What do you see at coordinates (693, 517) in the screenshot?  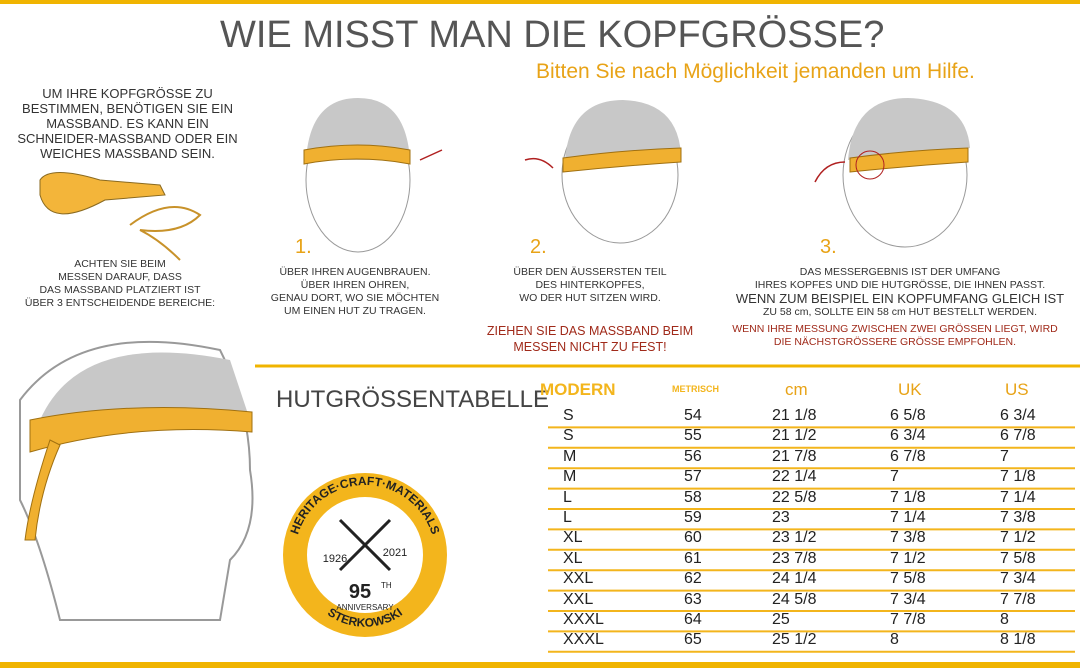 I see `table-cell: 59` at bounding box center [693, 517].